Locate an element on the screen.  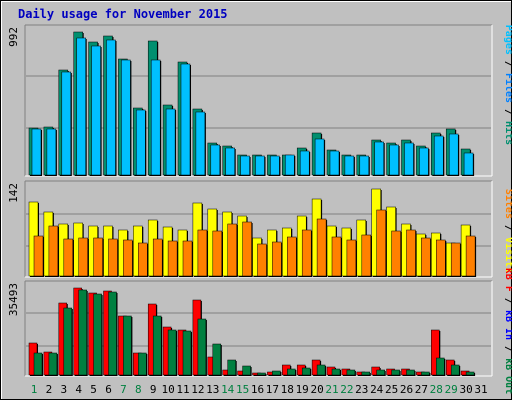
legend-hits-files-pages: Pages / Files / Hits is located at coordinates (507, 85).